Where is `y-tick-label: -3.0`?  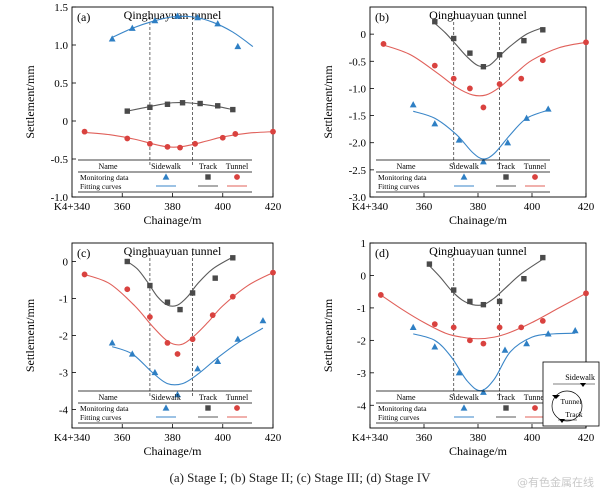 y-tick-label: -3.0 is located at coordinates (358, 198).